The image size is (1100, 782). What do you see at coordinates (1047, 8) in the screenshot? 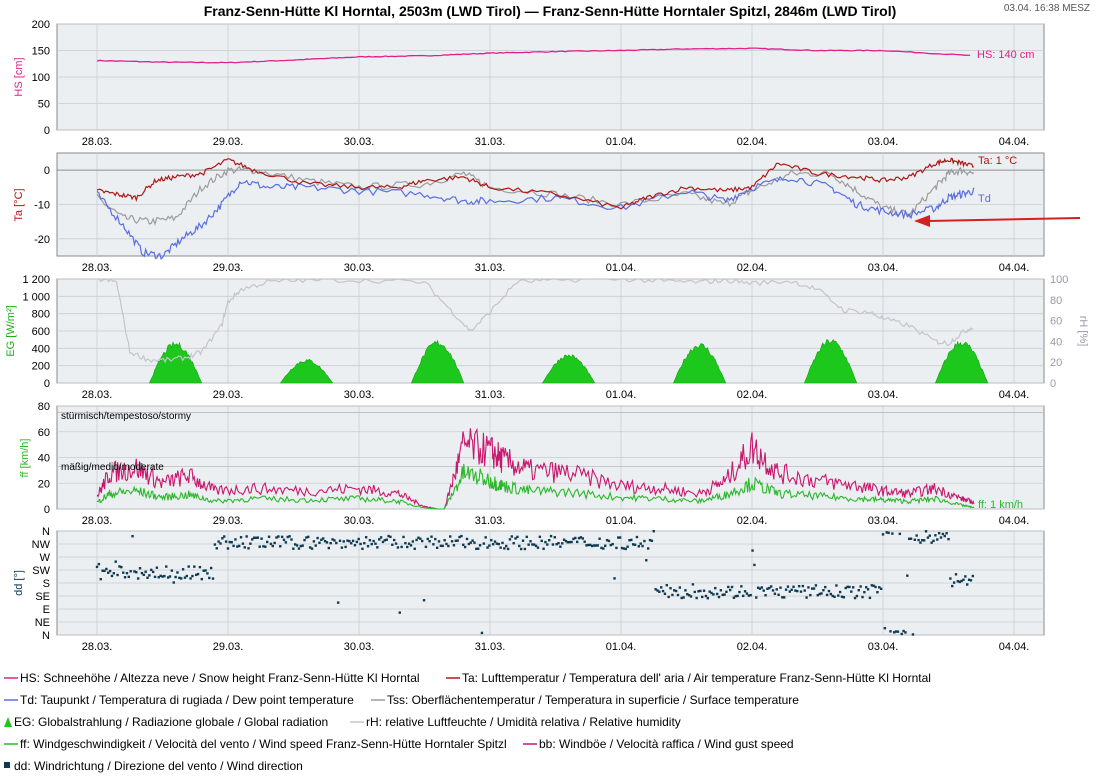
I see `timestamp: 03.04. 16:38 MESZ` at bounding box center [1047, 8].